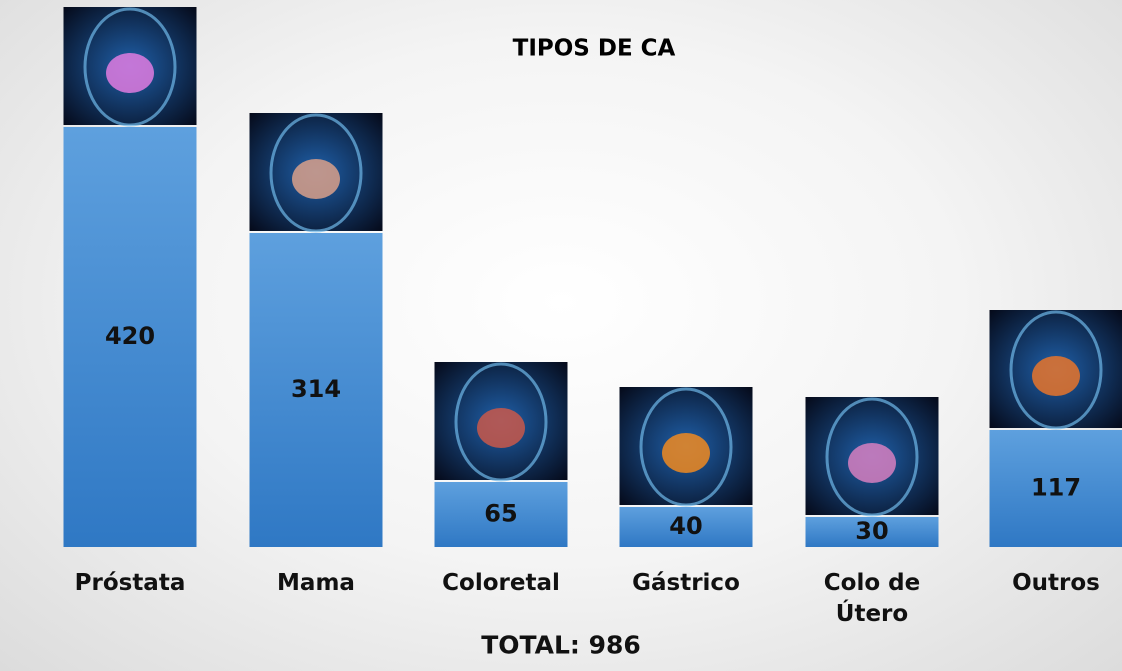 The height and width of the screenshot is (671, 1122). I want to click on category-label: Mama, so click(316, 583).